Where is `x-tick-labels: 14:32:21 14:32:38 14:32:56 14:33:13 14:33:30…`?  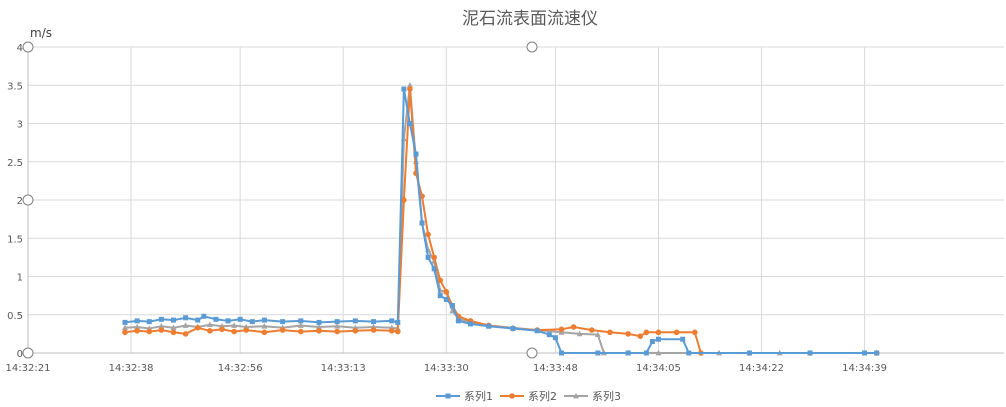 x-tick-labels: 14:32:21 14:32:38 14:32:56 14:33:13 14:33:30… is located at coordinates (446, 368).